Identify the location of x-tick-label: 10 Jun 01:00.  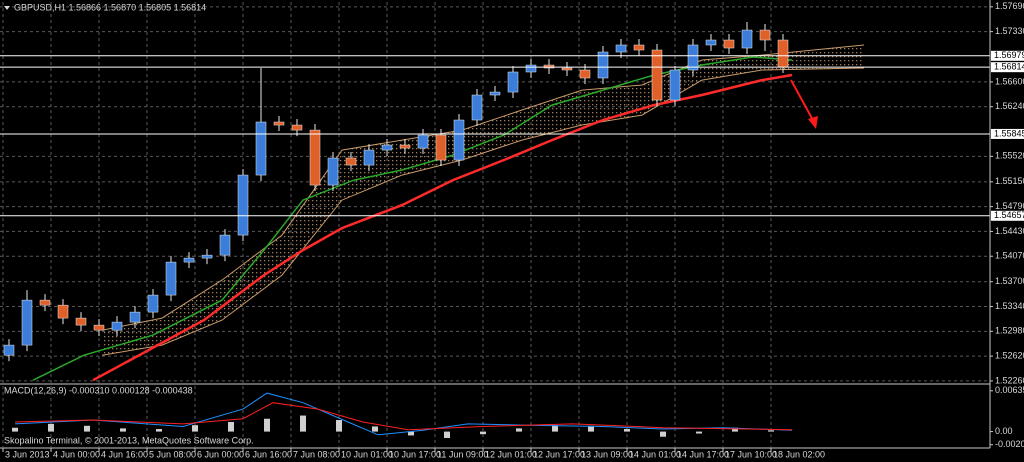
(367, 454).